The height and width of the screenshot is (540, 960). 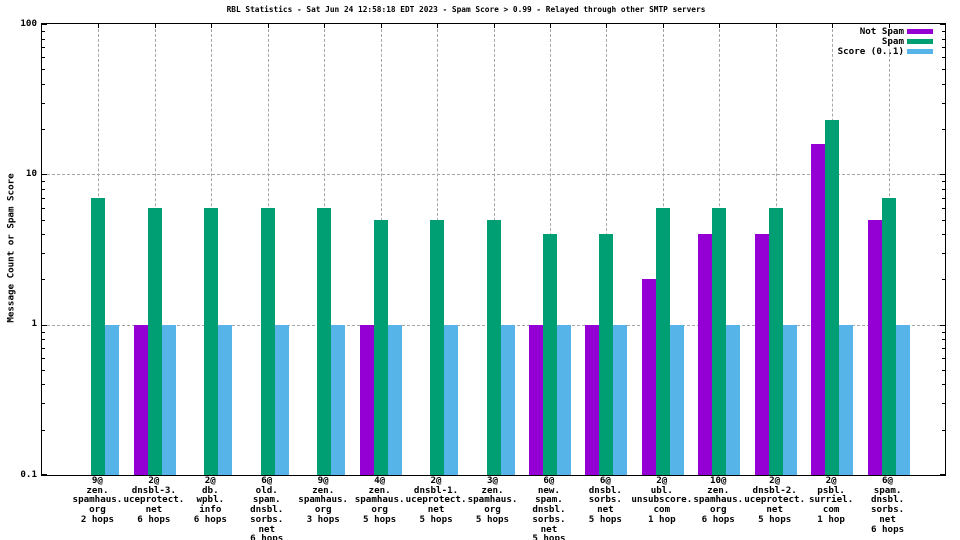 I want to click on legend-label-spam: Spam, so click(x=892, y=42).